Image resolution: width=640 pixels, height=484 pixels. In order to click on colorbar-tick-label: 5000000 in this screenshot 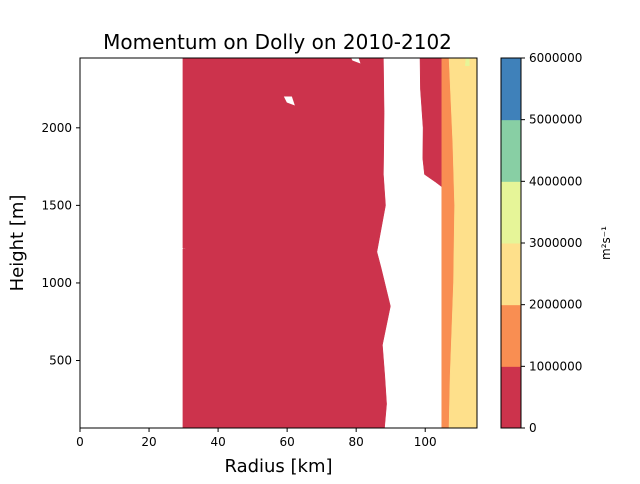, I will do `click(555, 120)`.